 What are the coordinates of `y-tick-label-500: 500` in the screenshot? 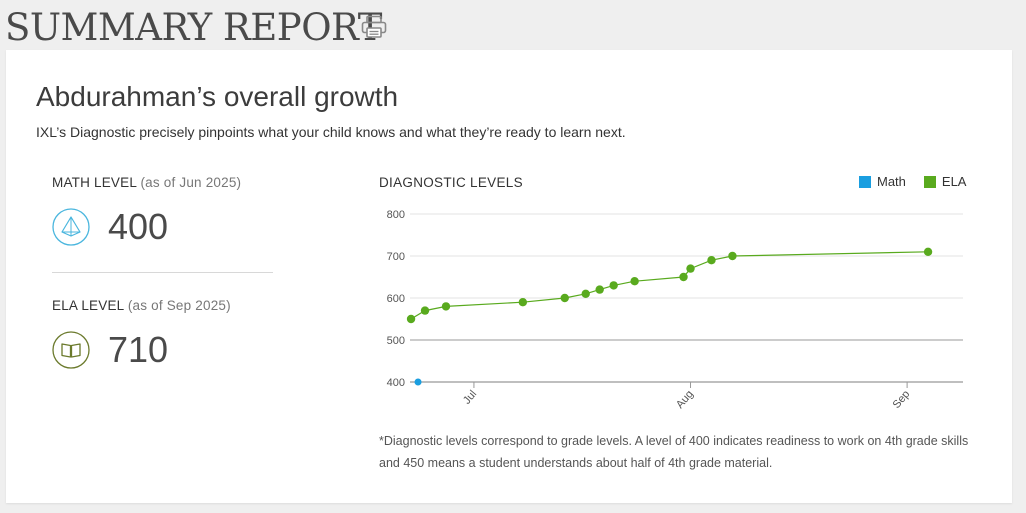 It's located at (396, 341).